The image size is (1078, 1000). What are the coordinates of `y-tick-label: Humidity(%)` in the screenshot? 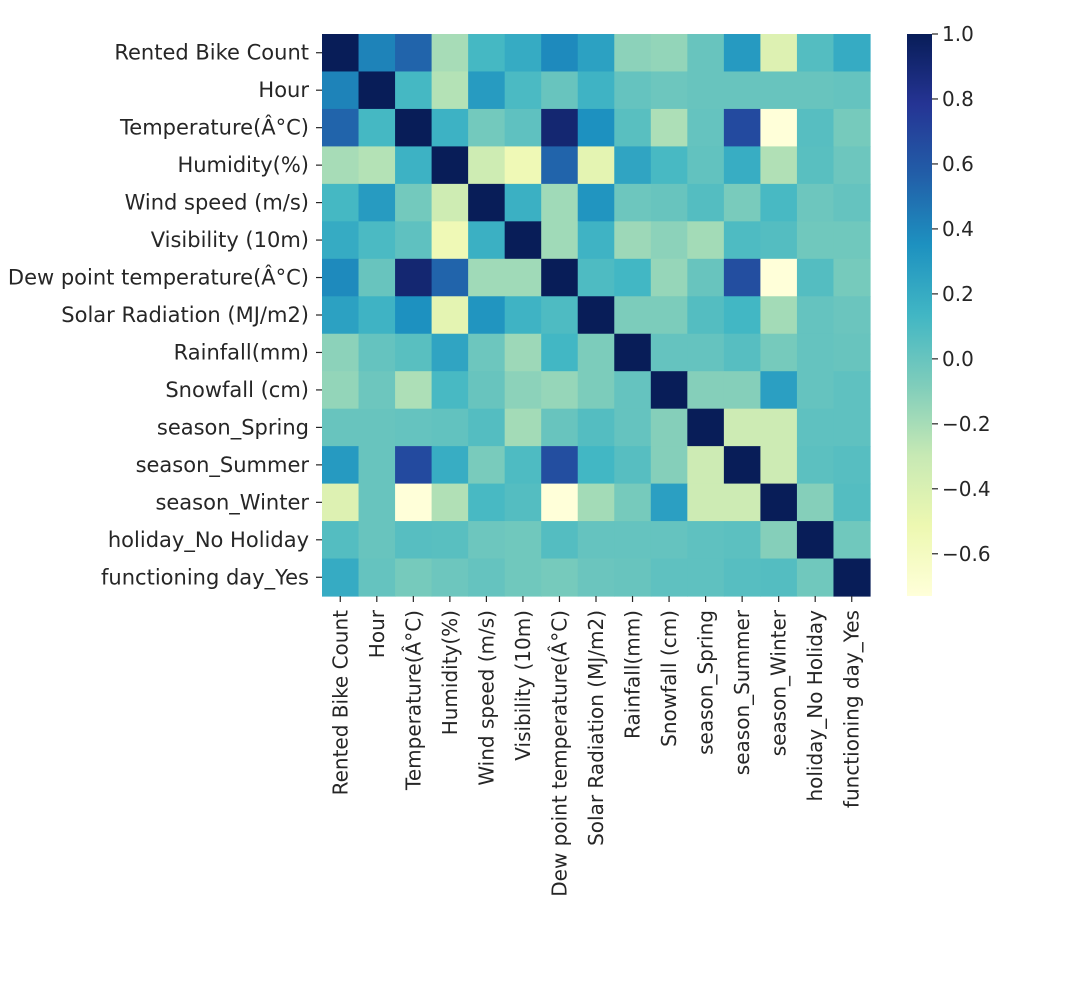 It's located at (243, 165).